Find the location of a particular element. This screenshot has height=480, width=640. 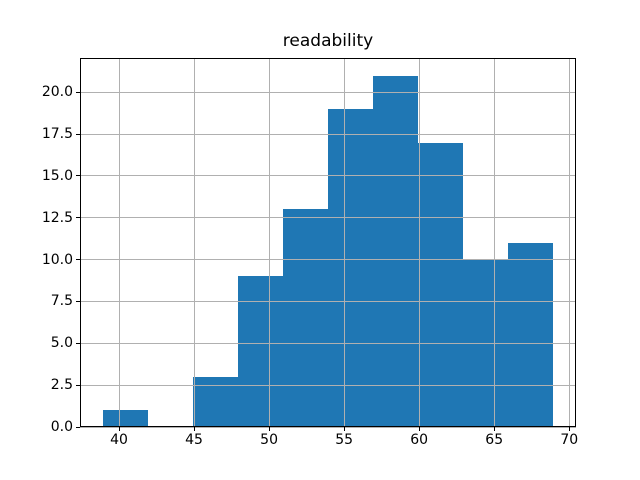

y-tick-label: 10.0 is located at coordinates (57, 259).